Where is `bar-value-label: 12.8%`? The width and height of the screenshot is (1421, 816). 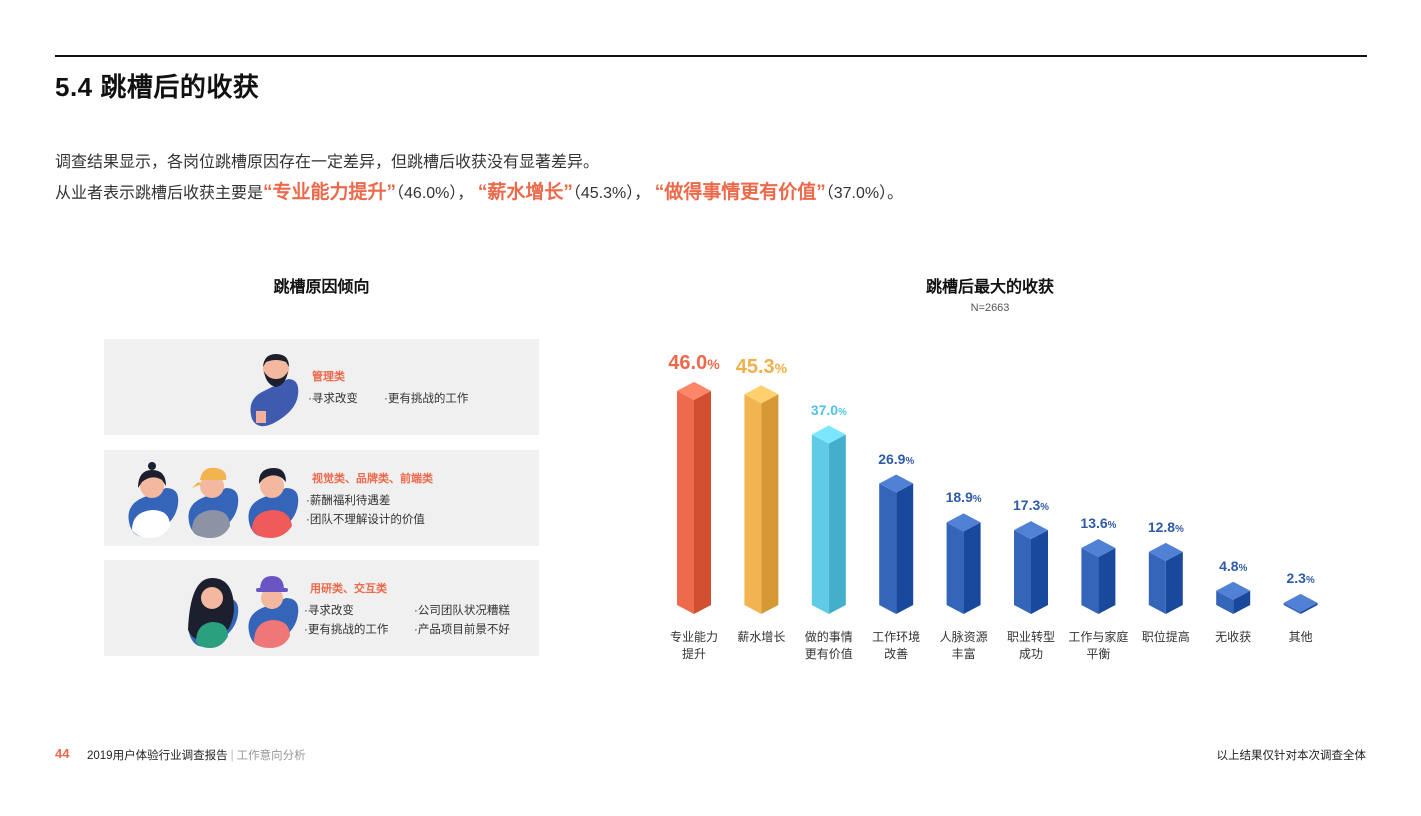 bar-value-label: 12.8% is located at coordinates (1165, 526).